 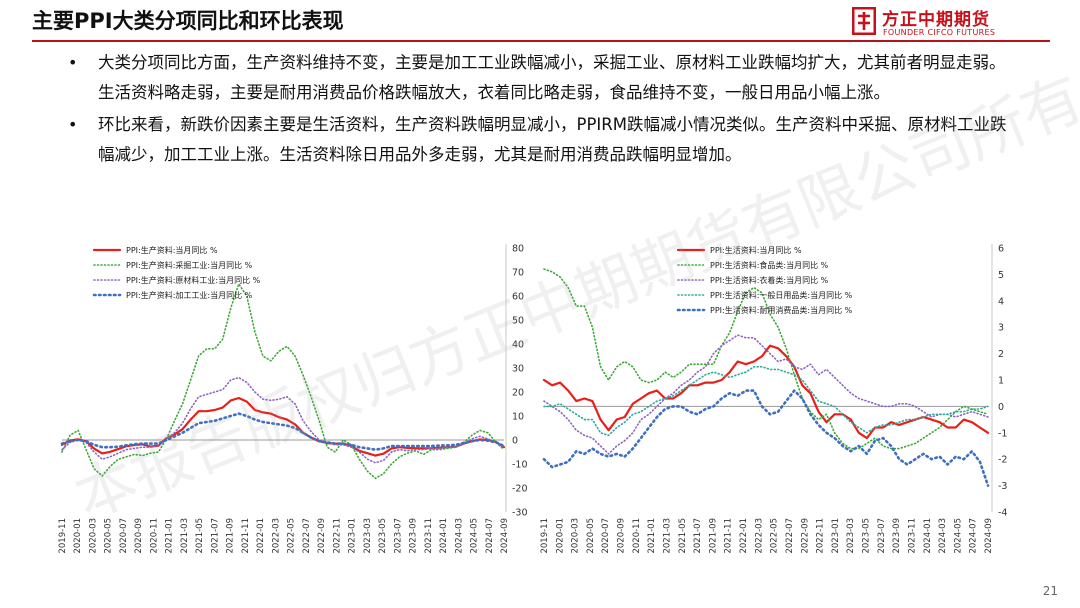 I want to click on y-tick-label: 0, so click(x=1001, y=407).